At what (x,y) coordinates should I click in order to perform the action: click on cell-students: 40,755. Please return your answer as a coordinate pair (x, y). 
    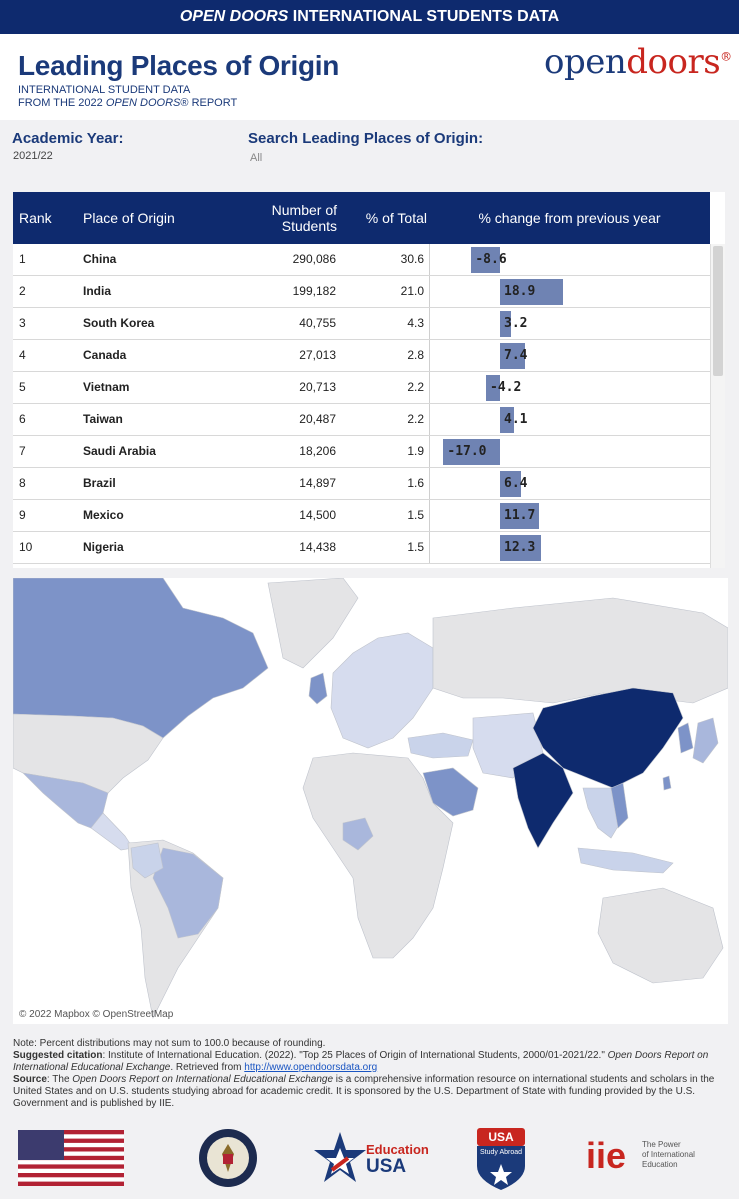
    Looking at the image, I should click on (317, 323).